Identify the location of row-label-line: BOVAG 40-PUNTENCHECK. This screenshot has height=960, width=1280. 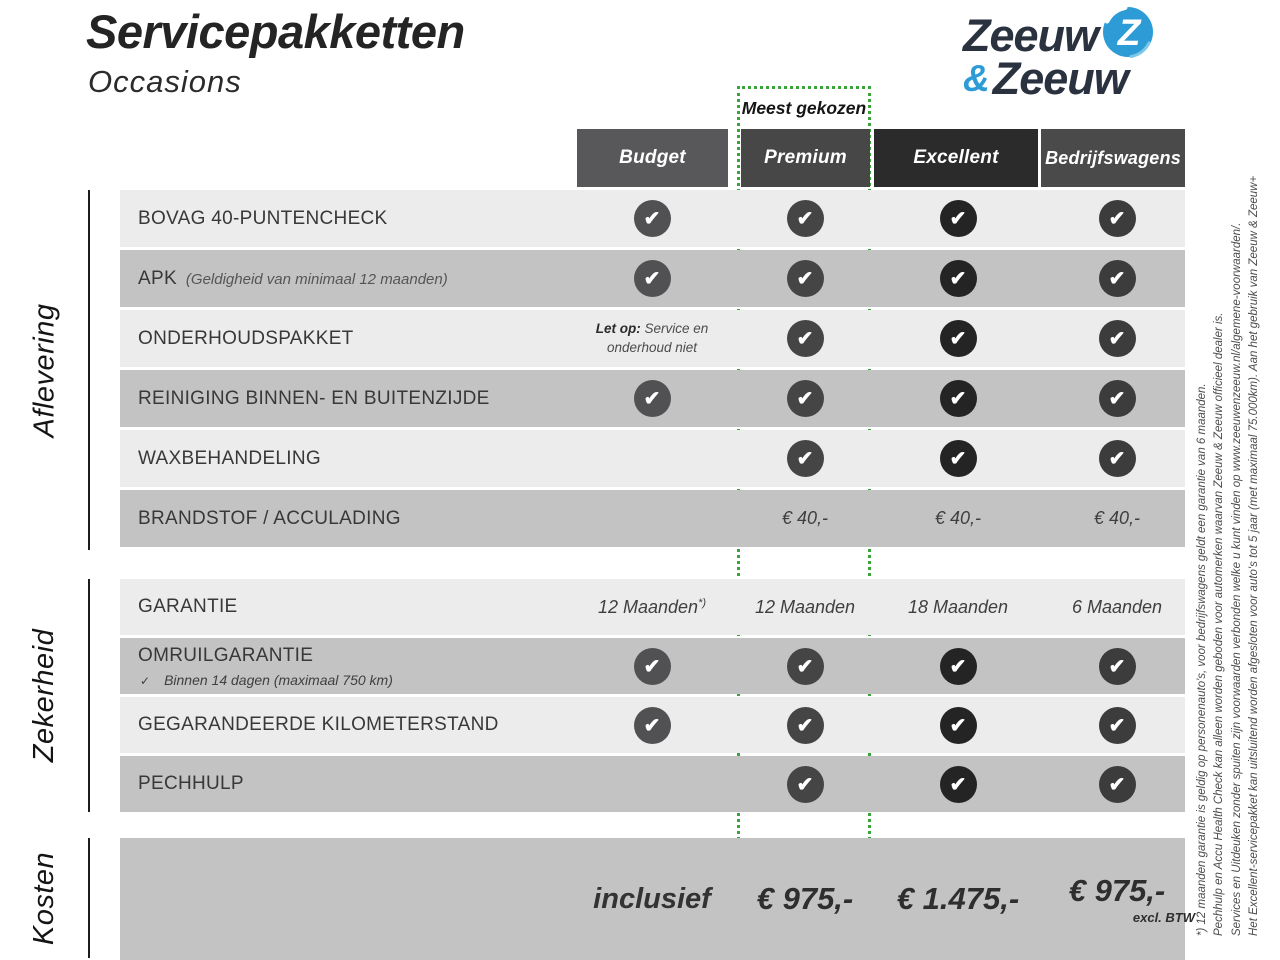
(263, 219).